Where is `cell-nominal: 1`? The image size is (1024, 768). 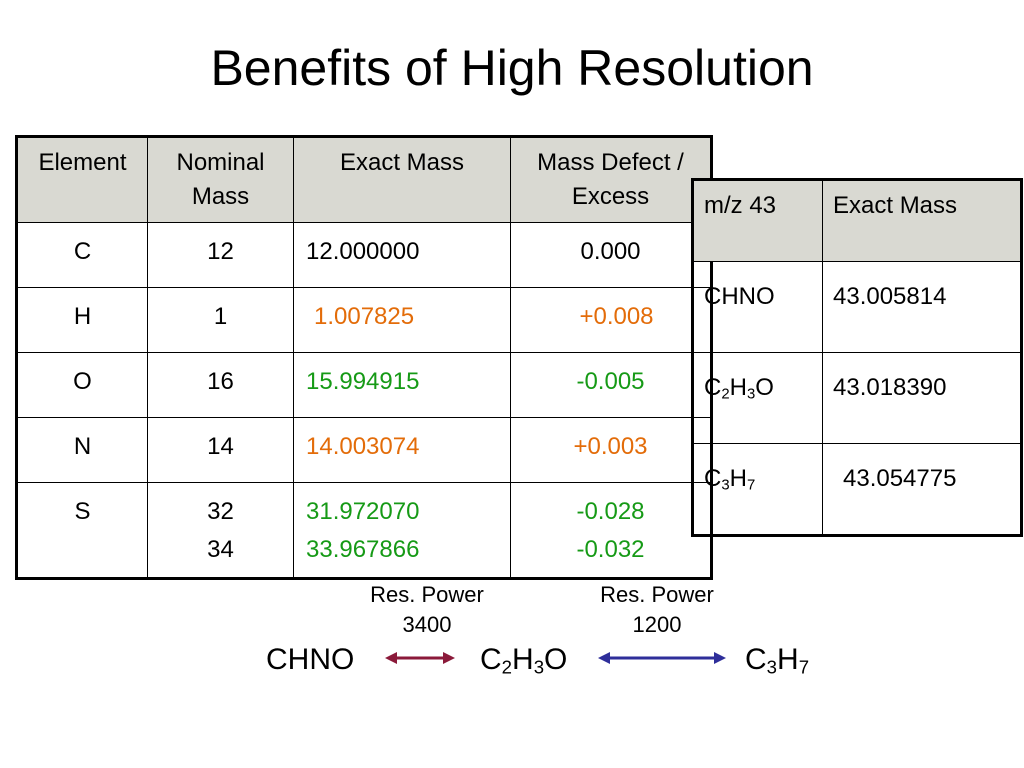
cell-nominal: 1 is located at coordinates (220, 320).